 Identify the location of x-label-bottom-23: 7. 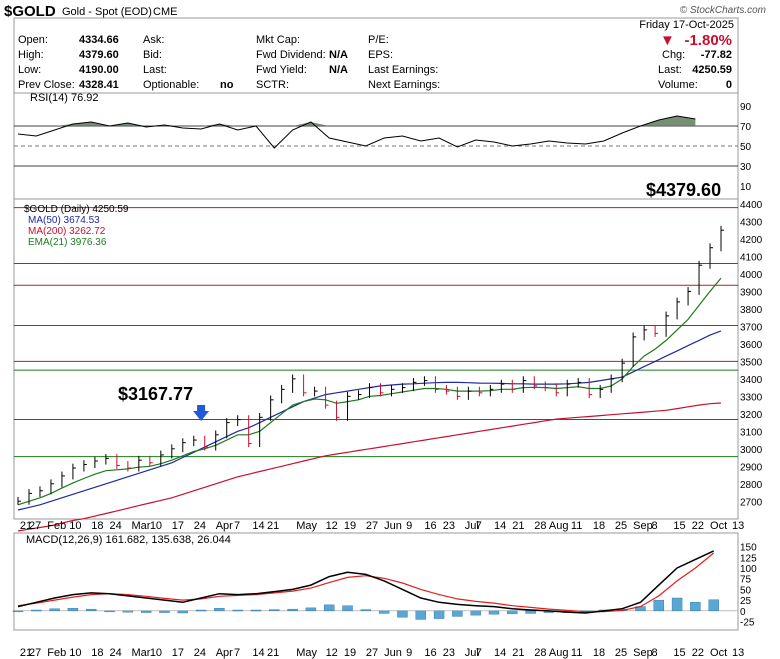
(479, 653).